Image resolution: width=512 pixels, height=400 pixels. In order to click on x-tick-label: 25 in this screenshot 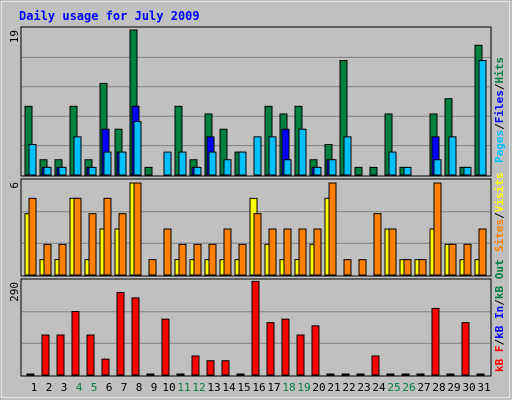, I will do `click(393, 387)`.